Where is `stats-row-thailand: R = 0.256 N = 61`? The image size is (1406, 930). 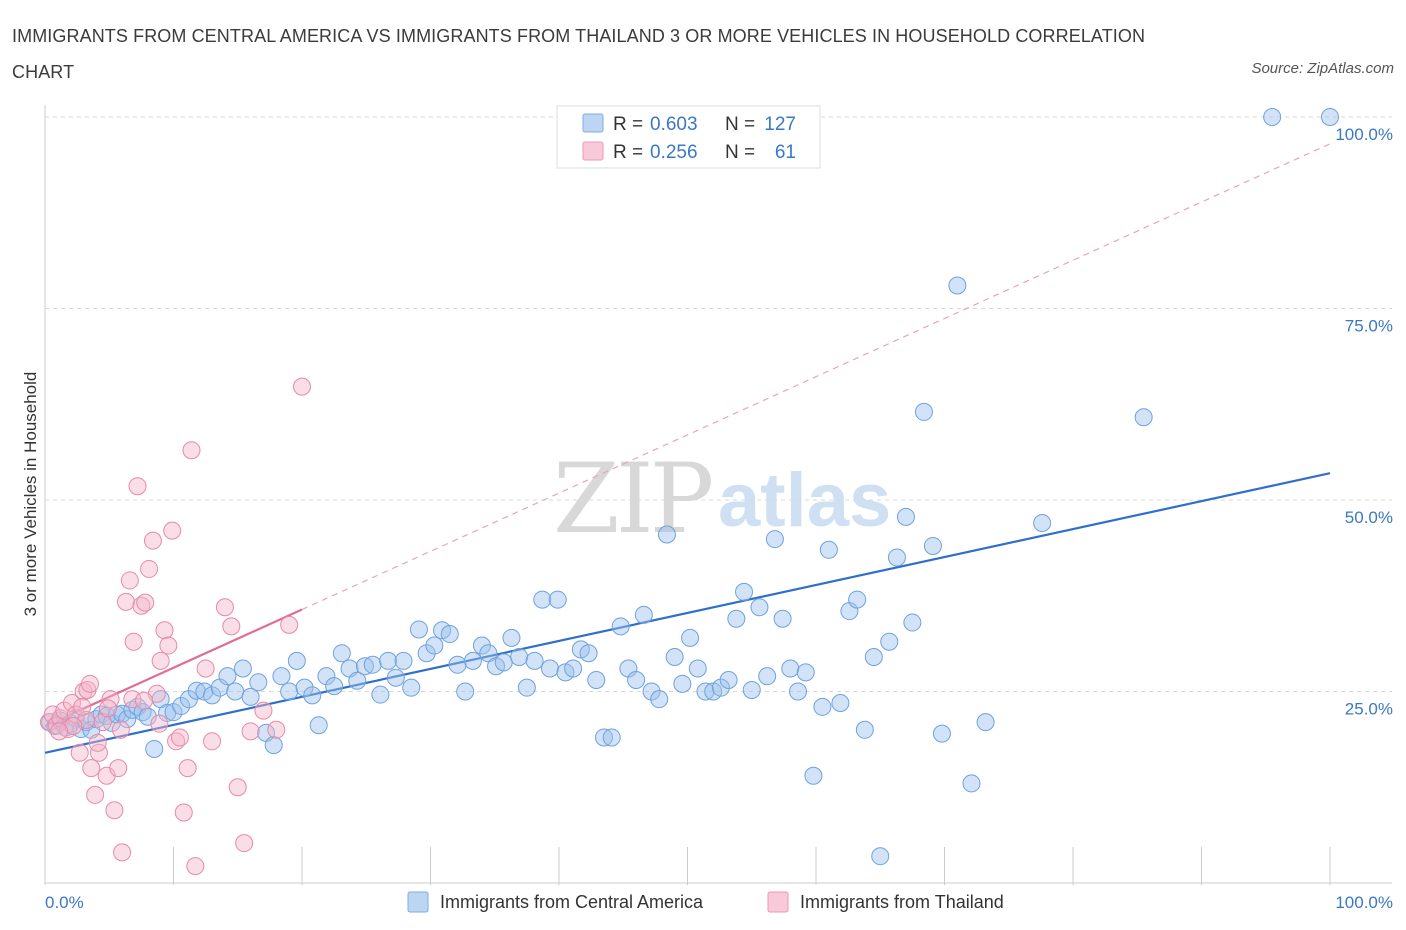
stats-row-thailand: R = 0.256 N = 61 is located at coordinates (689, 152).